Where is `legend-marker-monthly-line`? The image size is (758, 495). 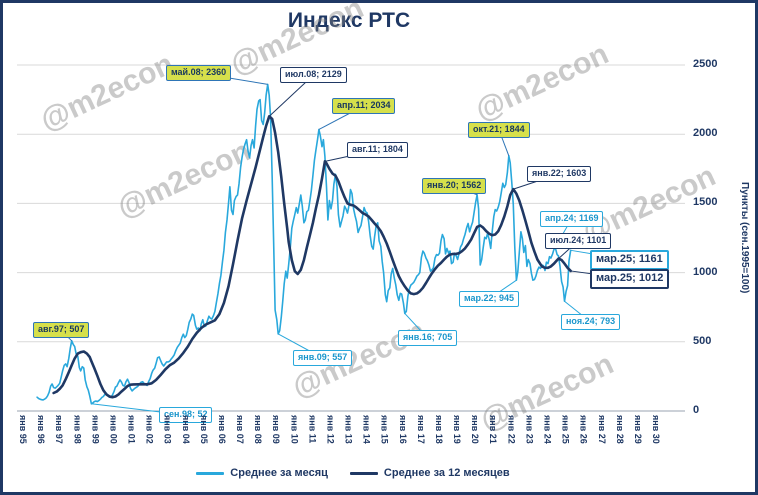
legend-marker-monthly-line is located at coordinates (210, 473).